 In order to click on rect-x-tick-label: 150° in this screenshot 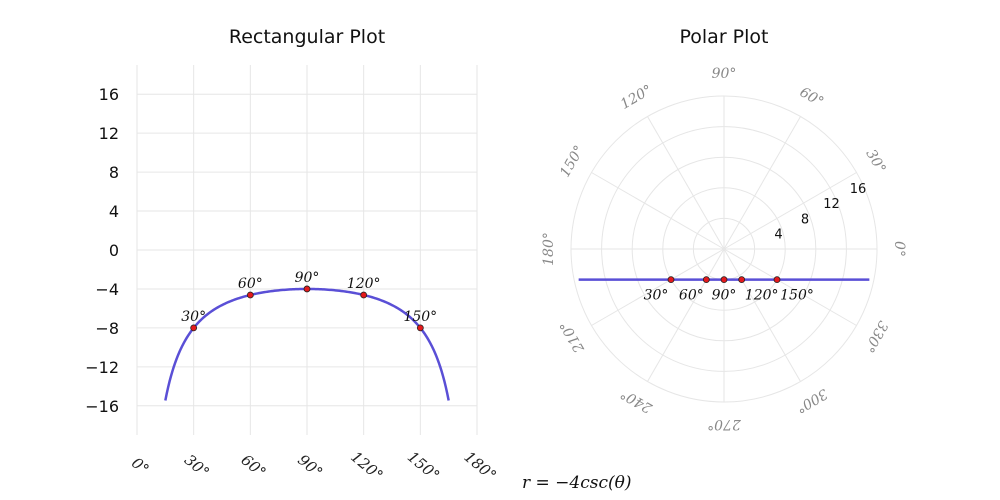, I will do `click(423, 466)`.